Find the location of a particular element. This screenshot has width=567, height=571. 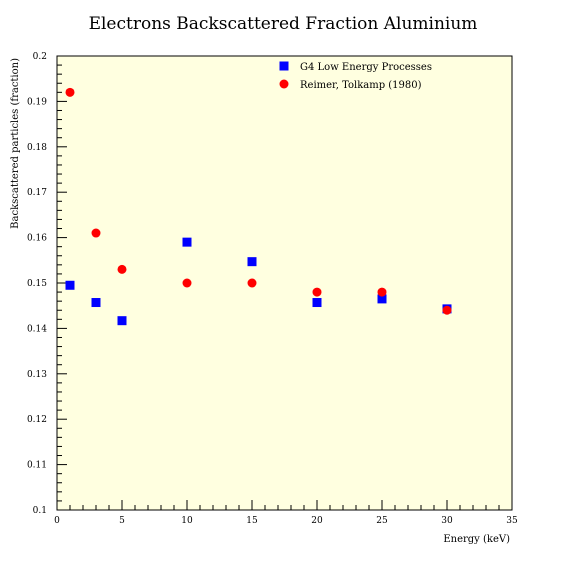

y-tick-label: 0.17 is located at coordinates (37, 193).